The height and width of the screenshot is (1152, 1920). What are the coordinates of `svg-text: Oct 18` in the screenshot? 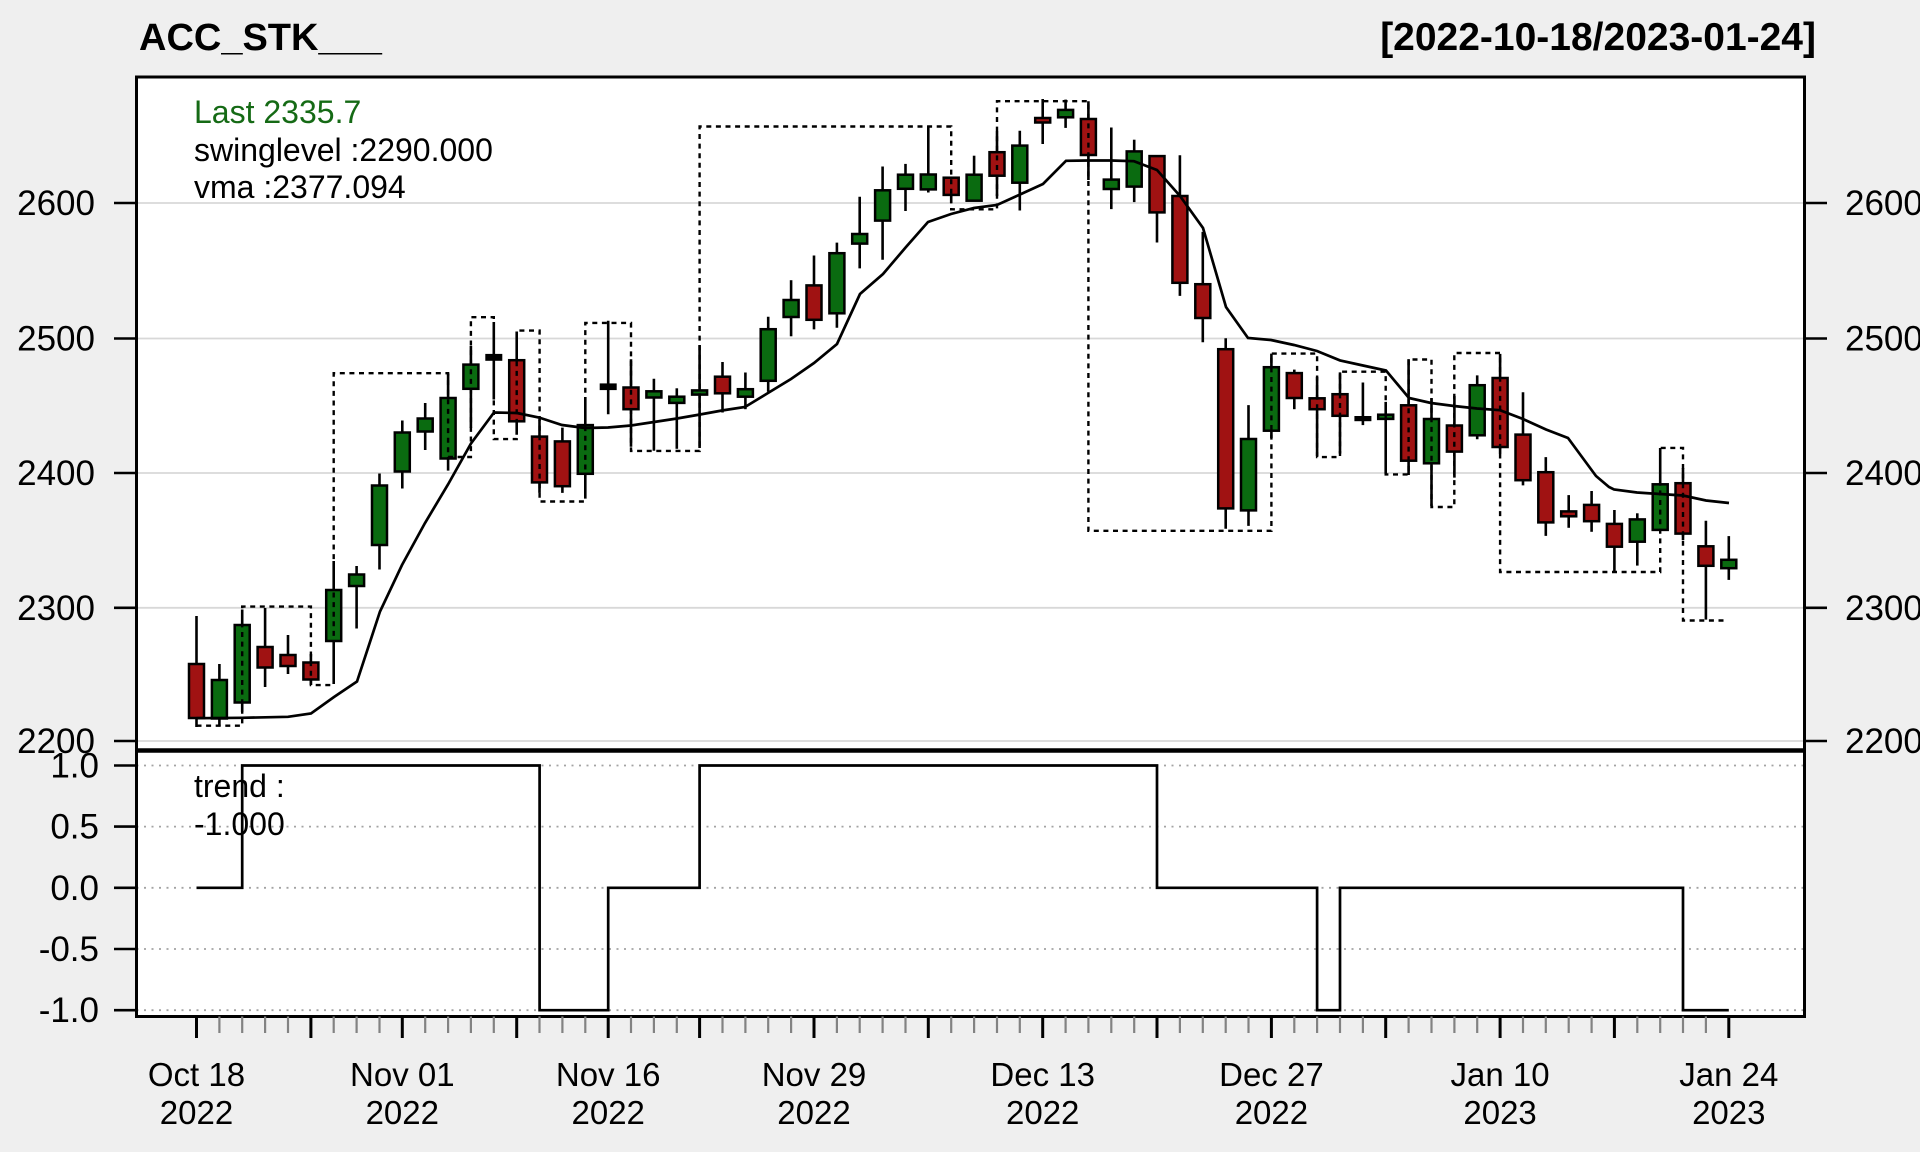 It's located at (196, 1074).